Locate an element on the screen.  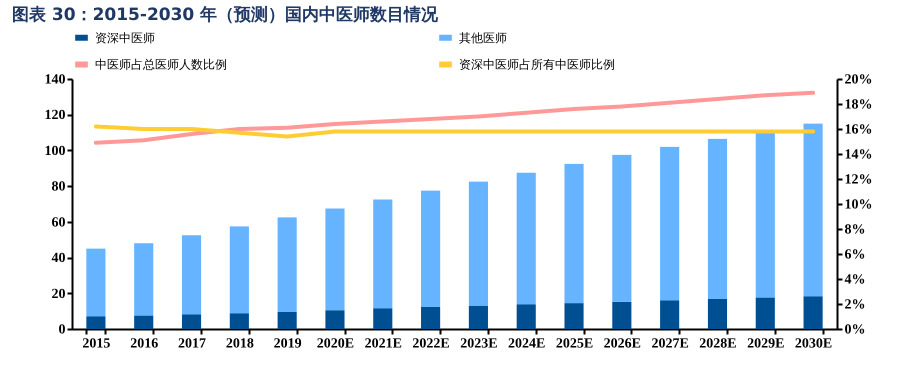
y2-tick-label: 14% is located at coordinates (858, 155).